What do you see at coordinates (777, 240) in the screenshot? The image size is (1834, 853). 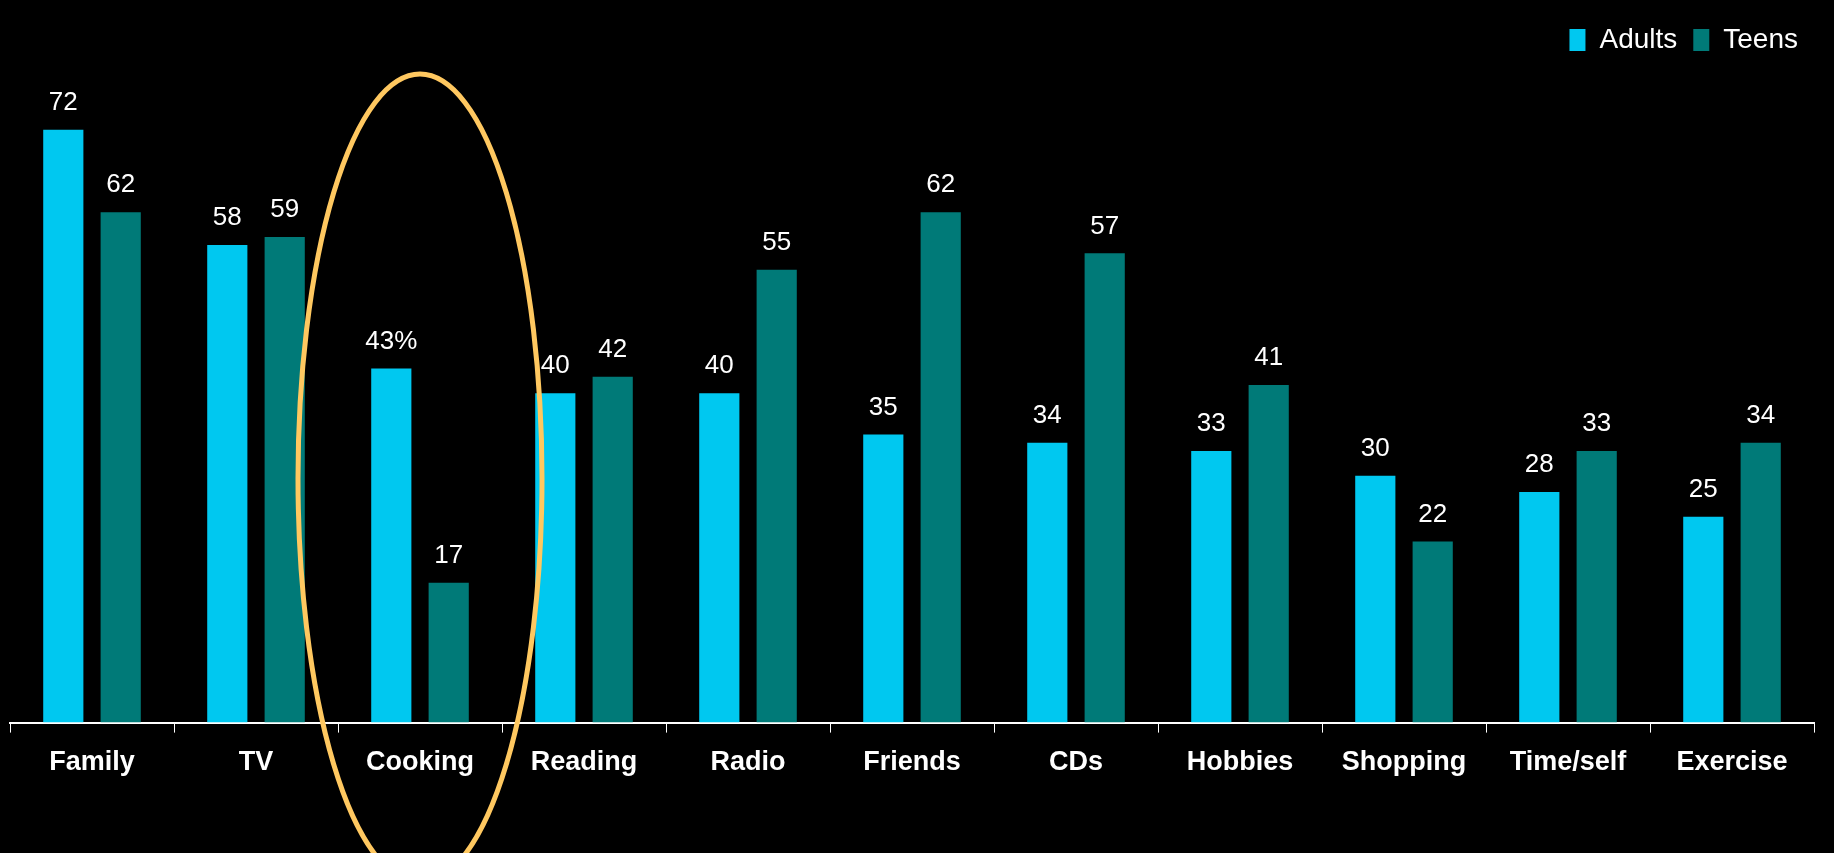 I see `data-label: 55` at bounding box center [777, 240].